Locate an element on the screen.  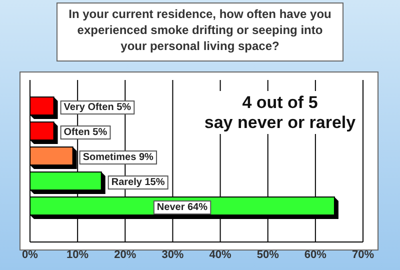
category-label: Sometimes 9% is located at coordinates (118, 157).